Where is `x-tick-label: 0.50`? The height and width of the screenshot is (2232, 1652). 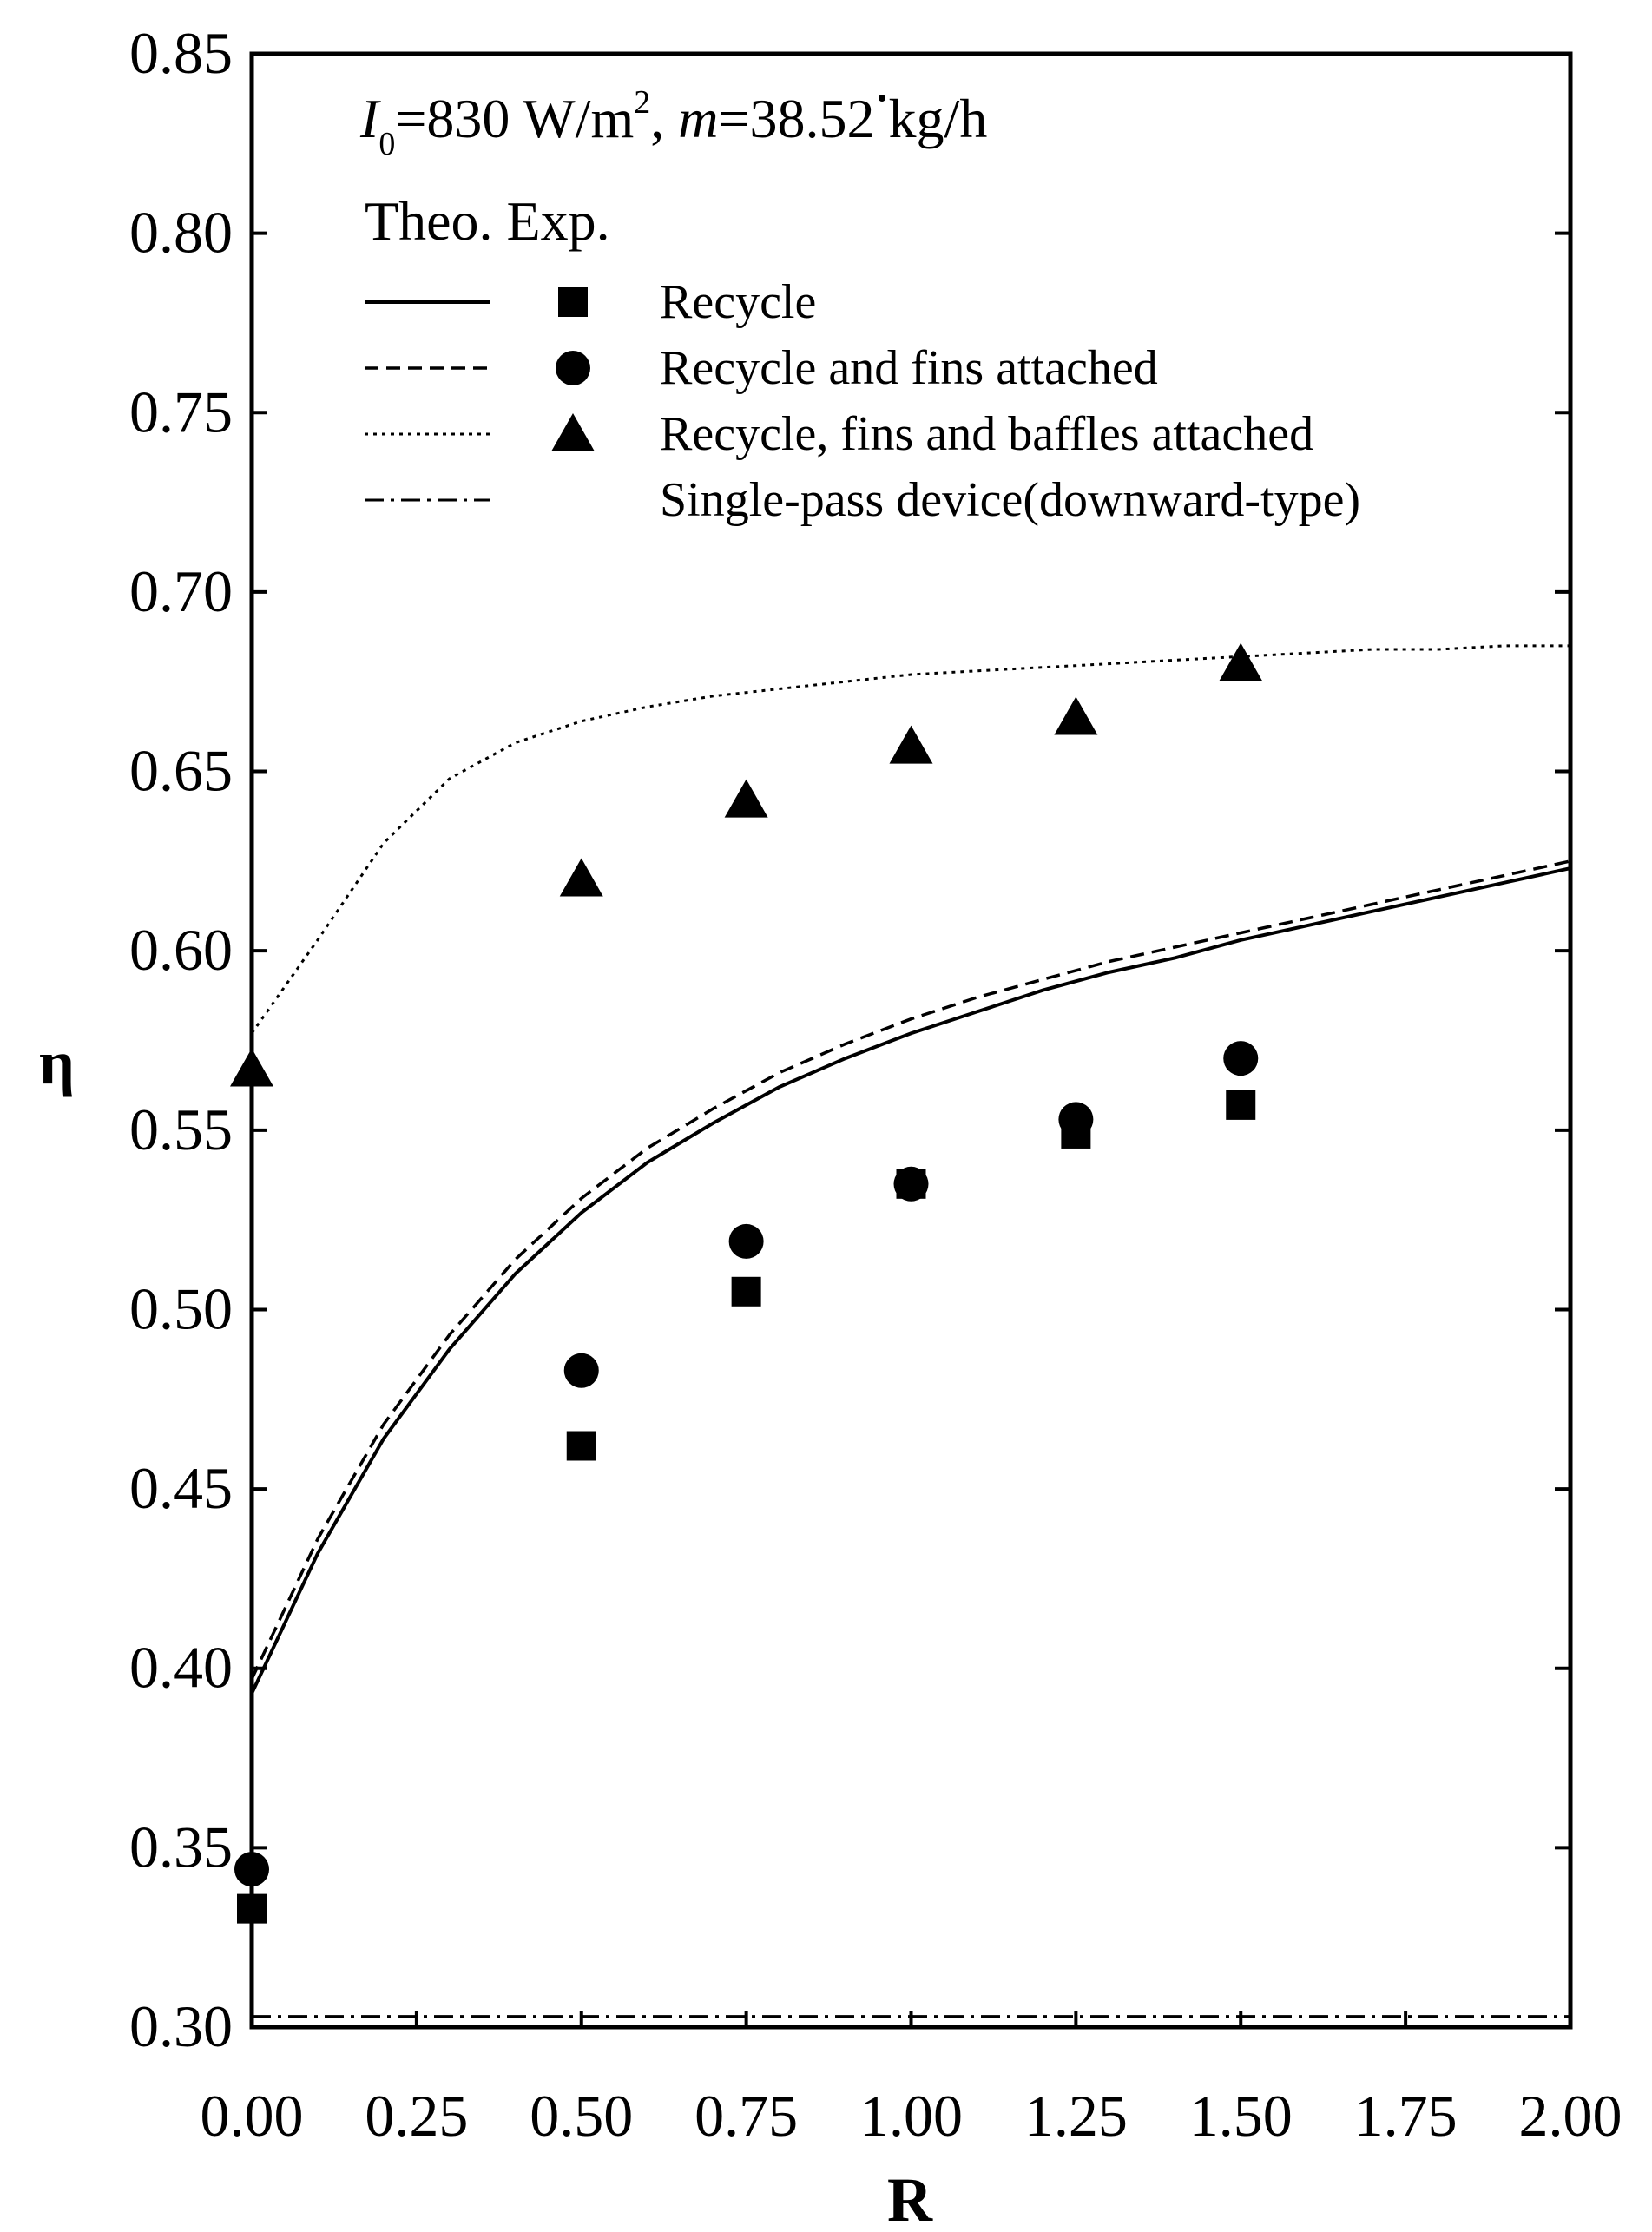
x-tick-label: 0.50 is located at coordinates (581, 2116).